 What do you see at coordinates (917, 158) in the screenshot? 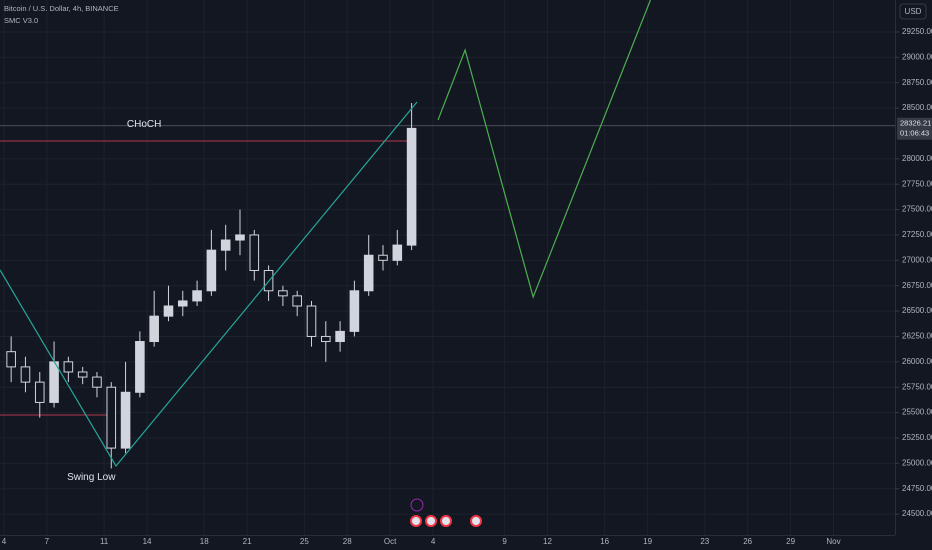
I see `y-tick-label: 28000.00` at bounding box center [917, 158].